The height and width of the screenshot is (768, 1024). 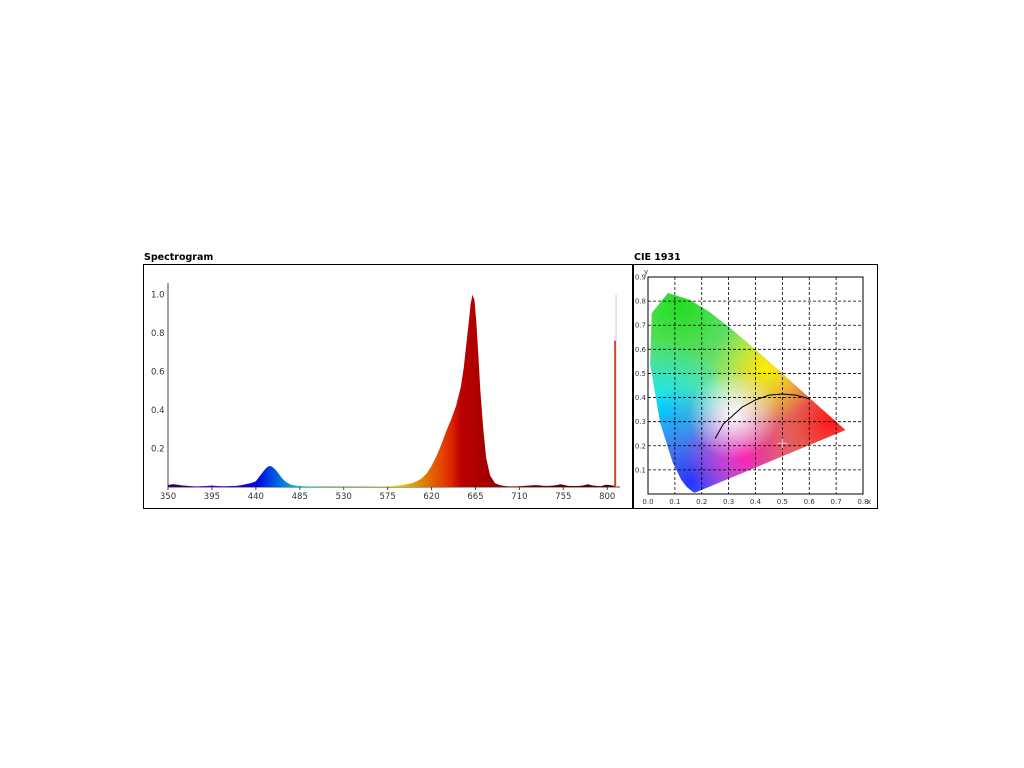 What do you see at coordinates (674, 502) in the screenshot?
I see `x-tick-label: 0.1` at bounding box center [674, 502].